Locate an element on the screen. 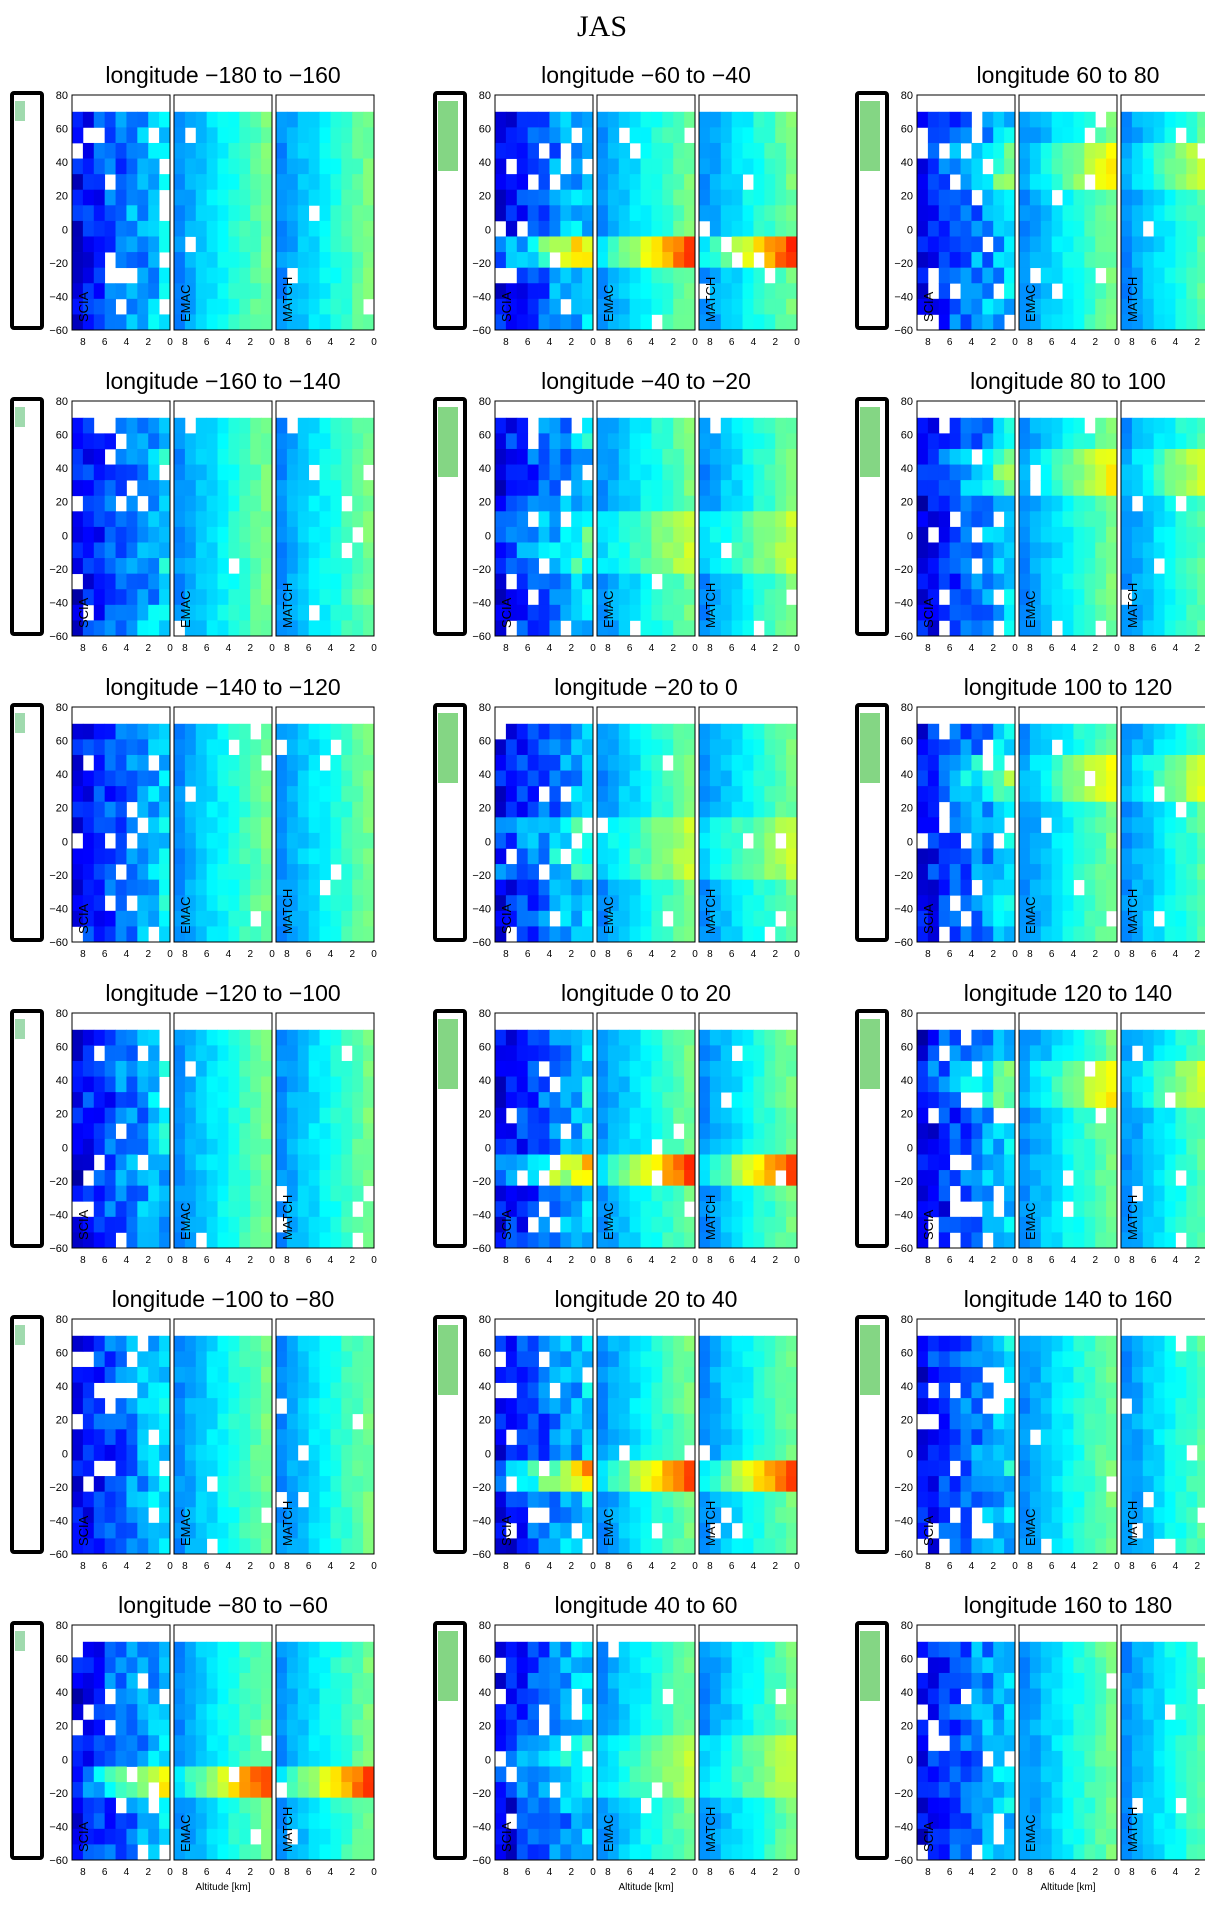 The image size is (1205, 1922). y-tick-label: 20 is located at coordinates (485, 1421).